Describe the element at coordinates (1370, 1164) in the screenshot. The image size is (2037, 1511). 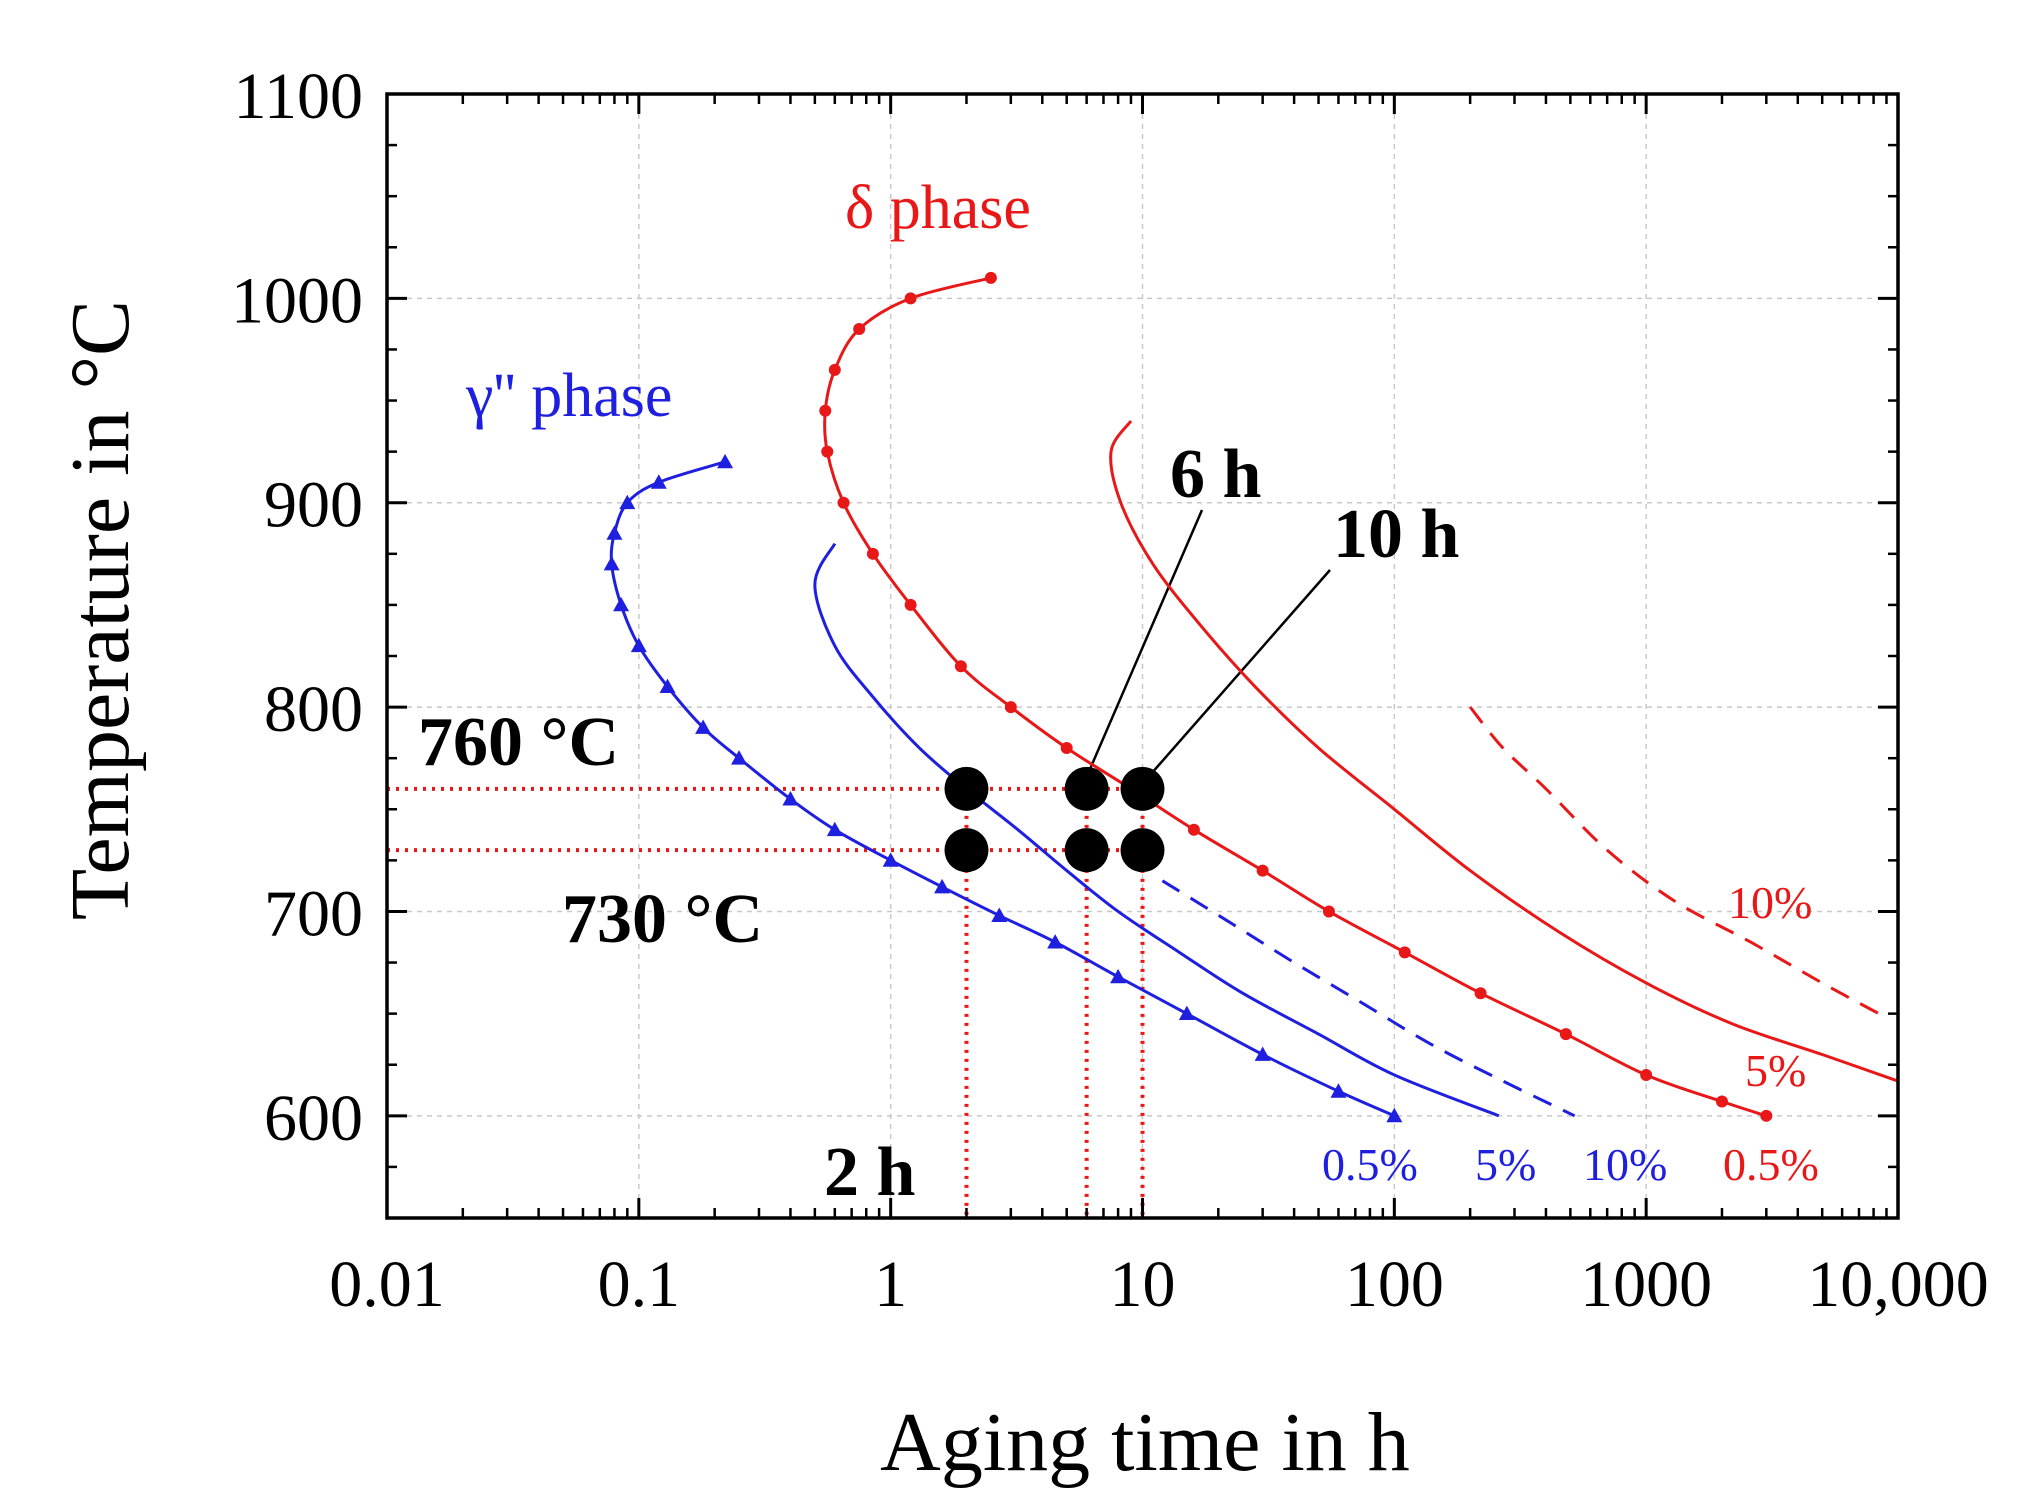
I see `label-gamma-0.5pct: 0.5%` at that location.